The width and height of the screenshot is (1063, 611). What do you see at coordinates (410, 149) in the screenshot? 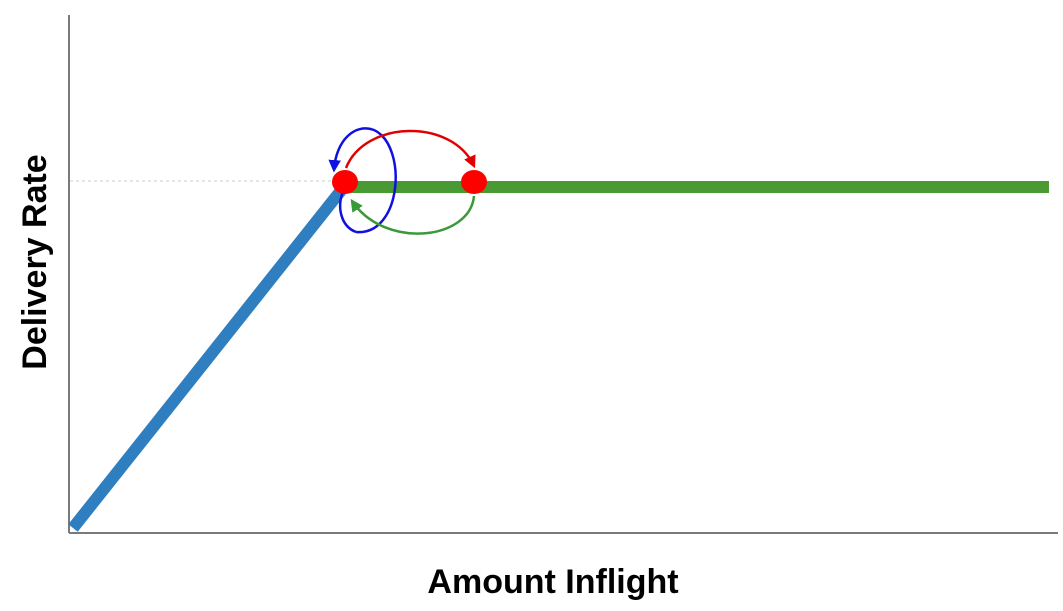
I see `red-arc-arrow` at bounding box center [410, 149].